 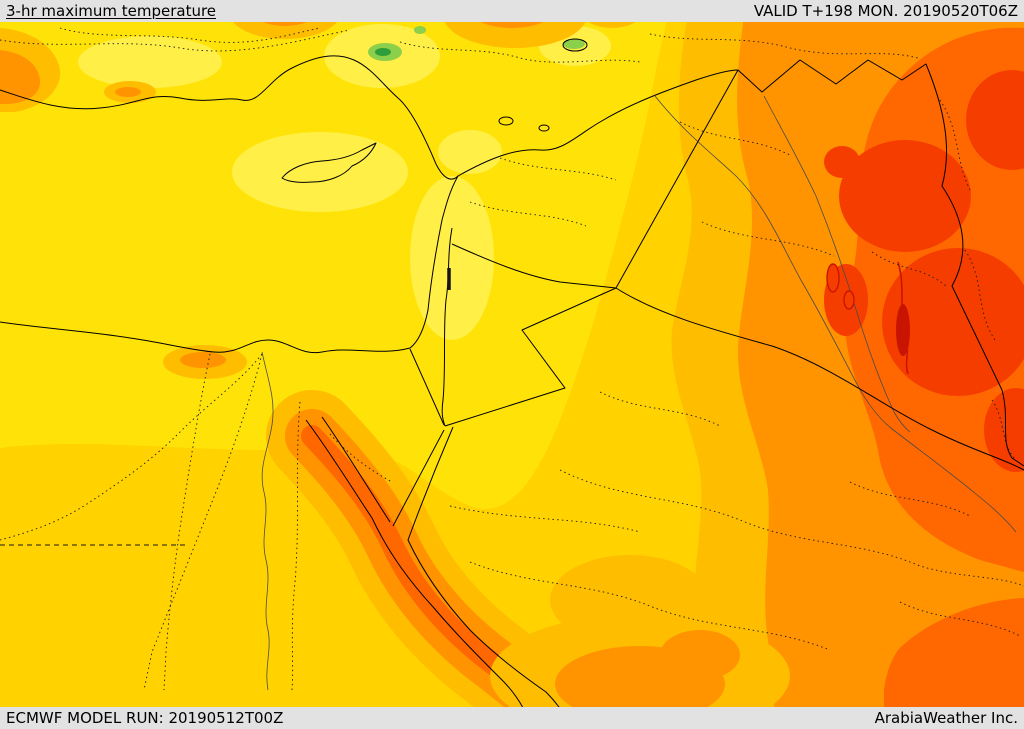 I want to click on cyprus-island, so click(x=329, y=162).